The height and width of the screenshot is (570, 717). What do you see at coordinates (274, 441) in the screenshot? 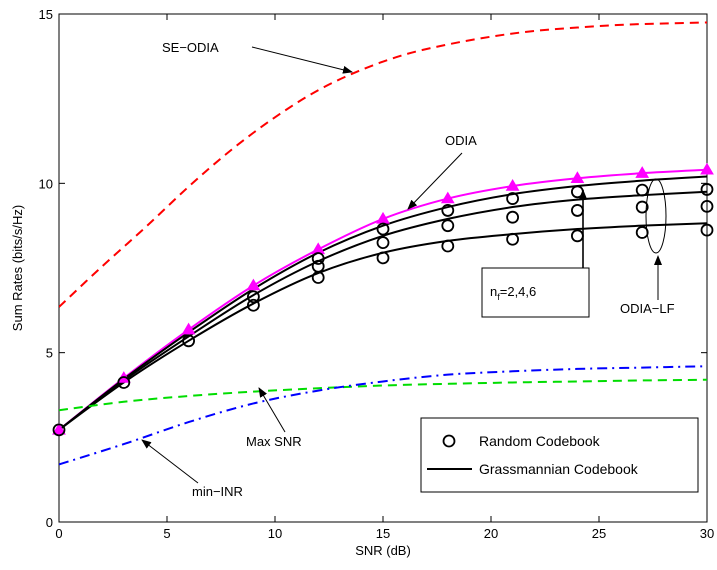
I see `annotation-max-snr: Max SNR` at bounding box center [274, 441].